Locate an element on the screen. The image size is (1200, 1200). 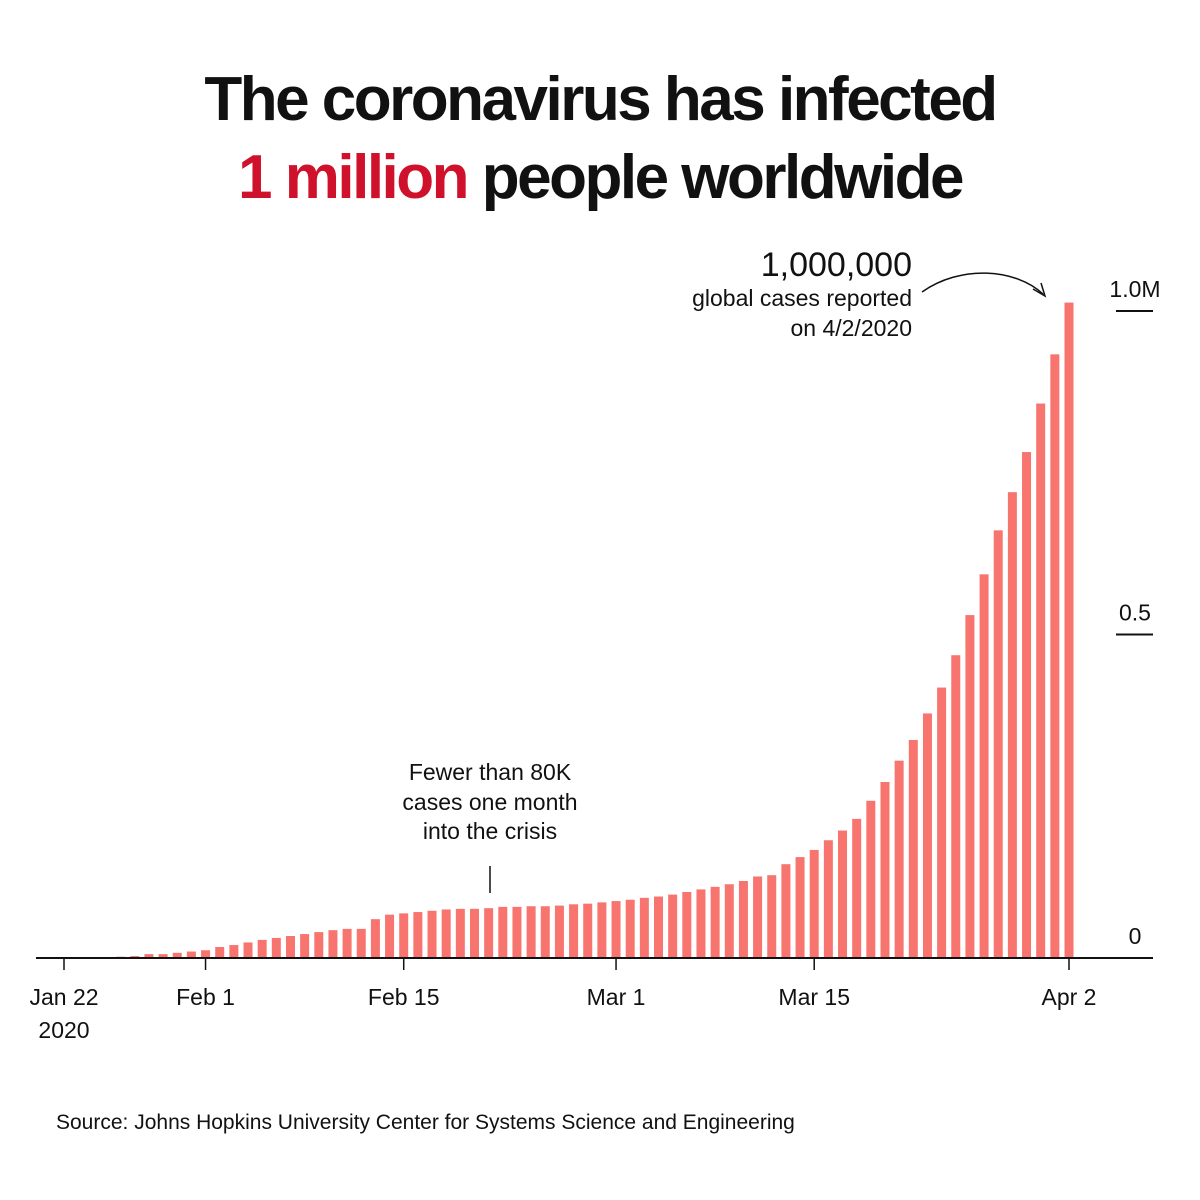
annotation: on 4/2/2020 is located at coordinates (851, 328).